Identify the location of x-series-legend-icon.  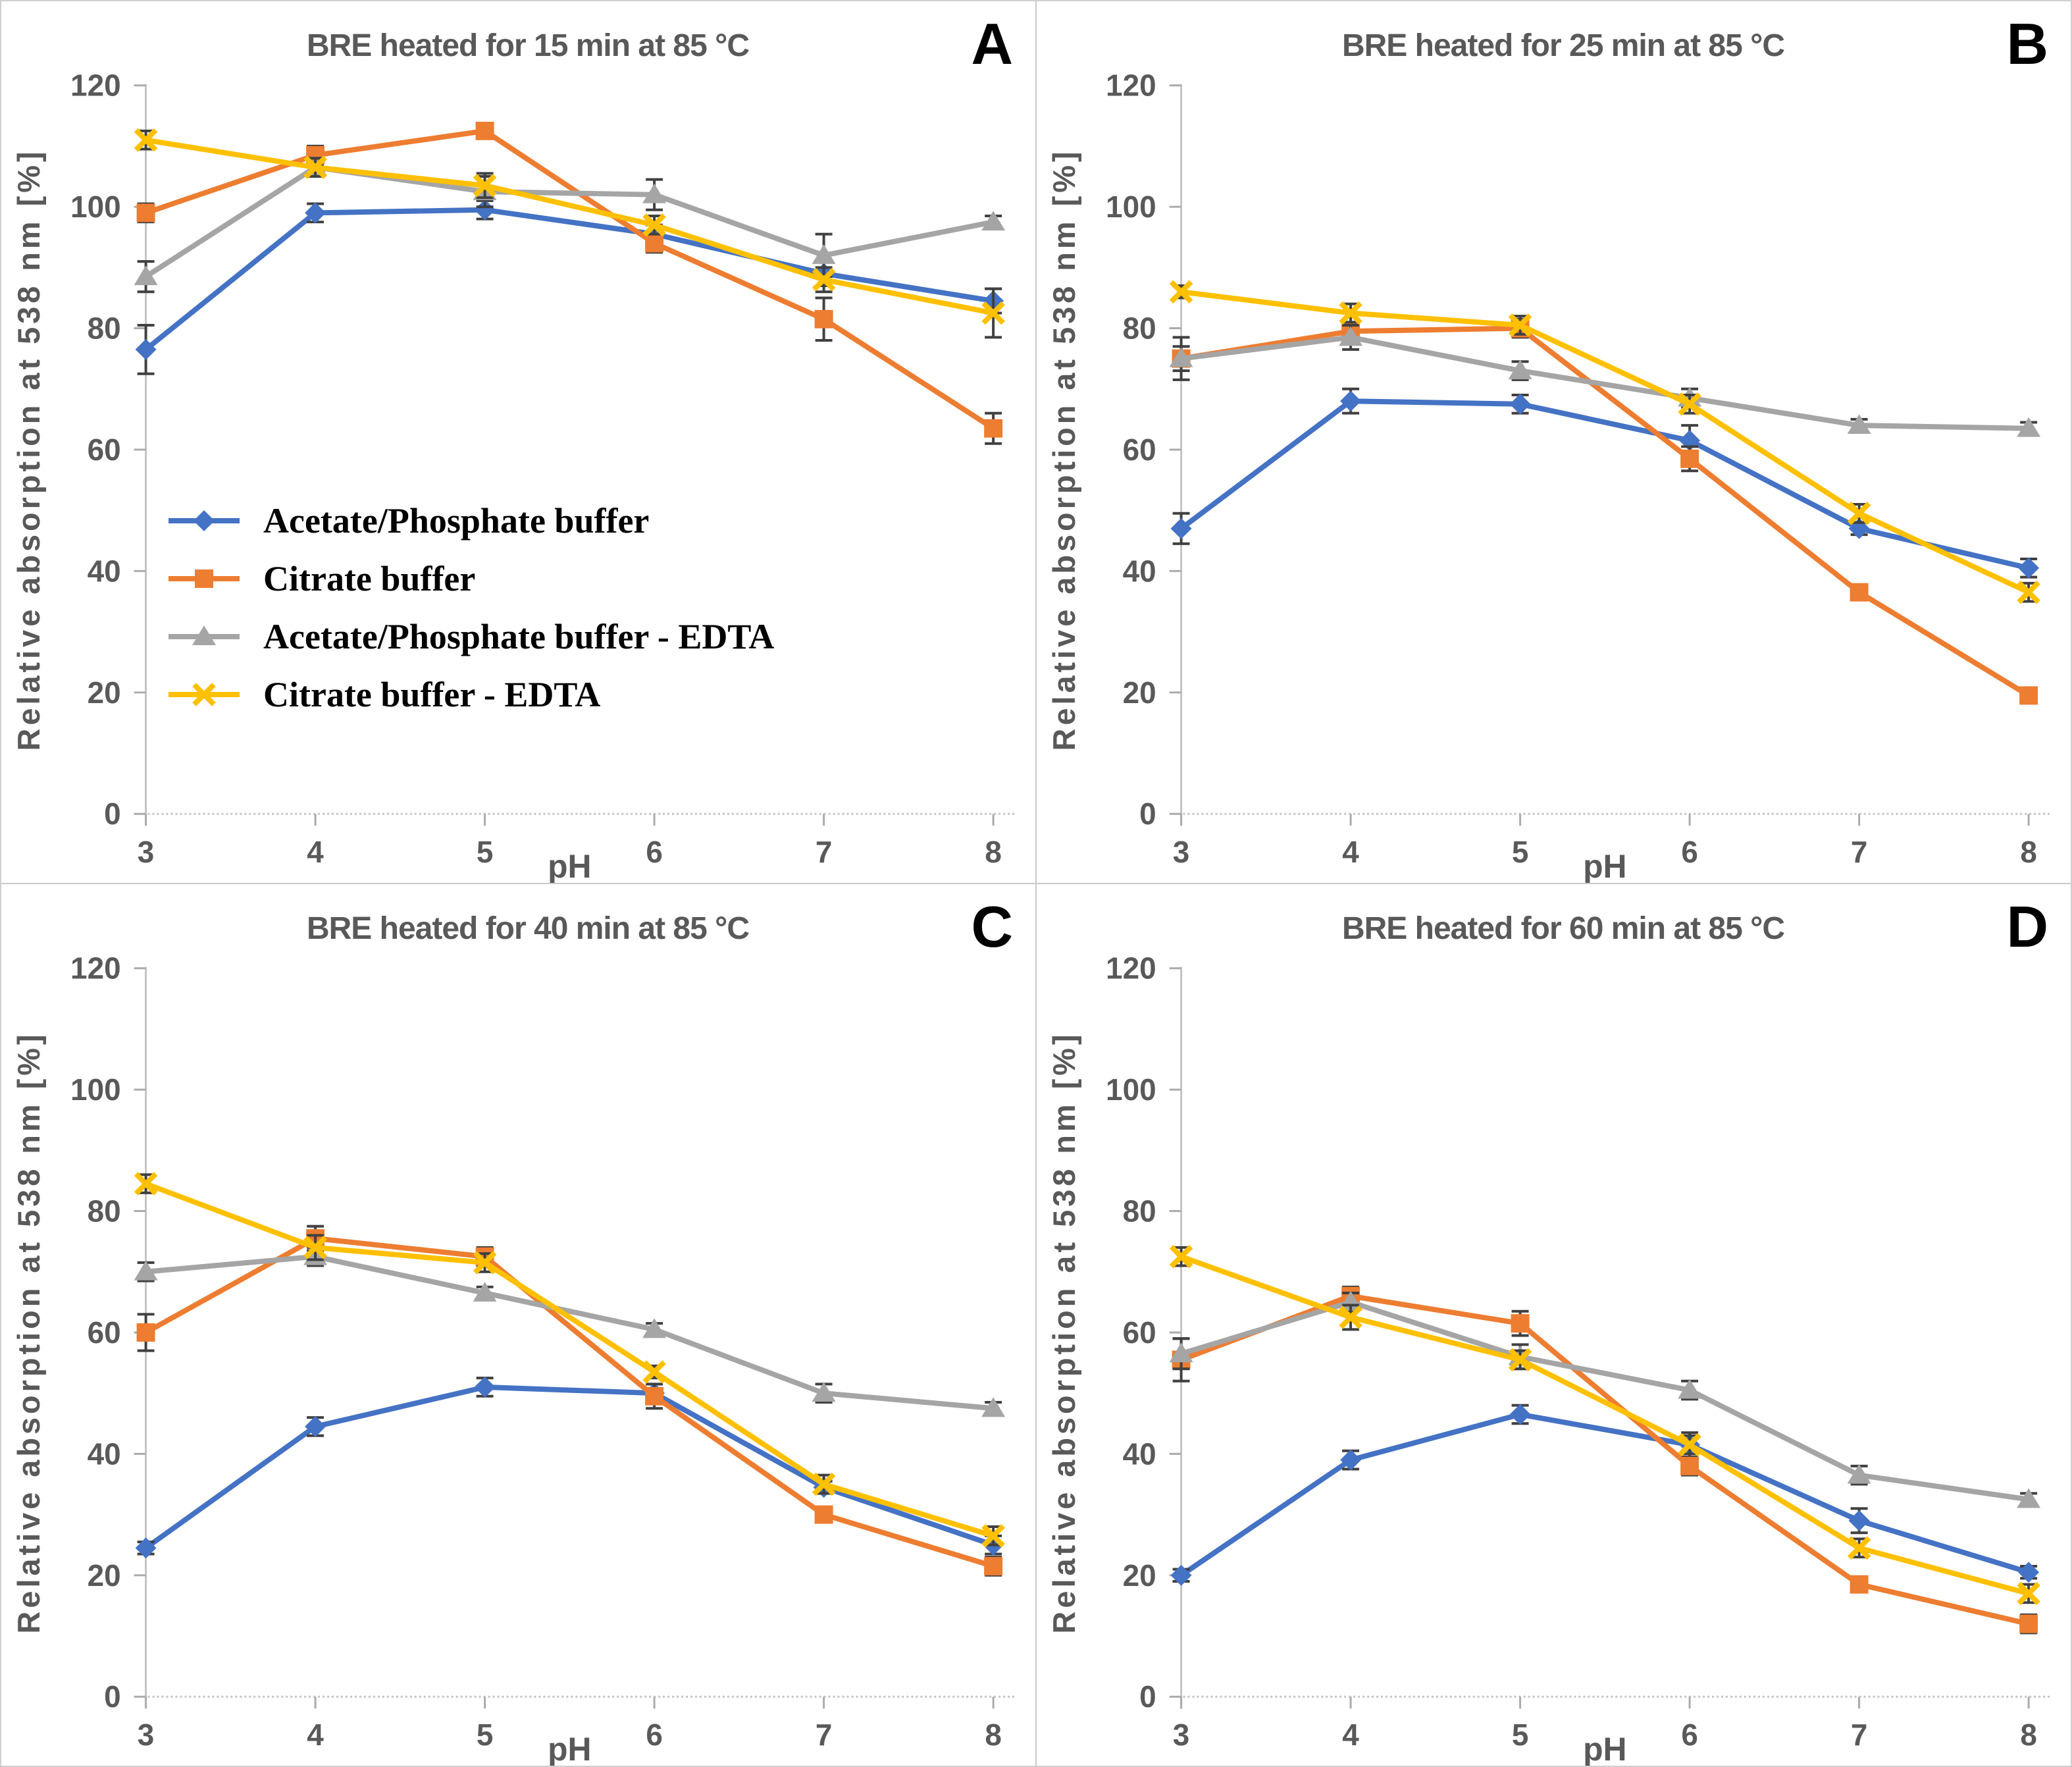
(204, 694).